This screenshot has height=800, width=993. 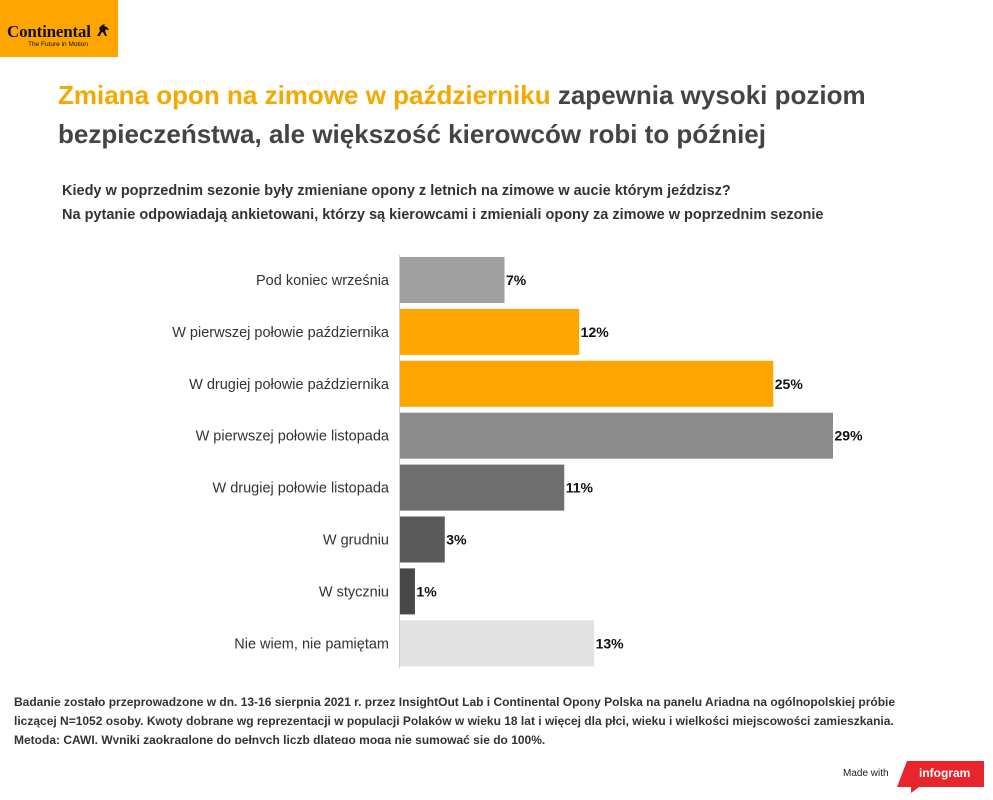 What do you see at coordinates (866, 773) in the screenshot?
I see `made-with-label: Made with` at bounding box center [866, 773].